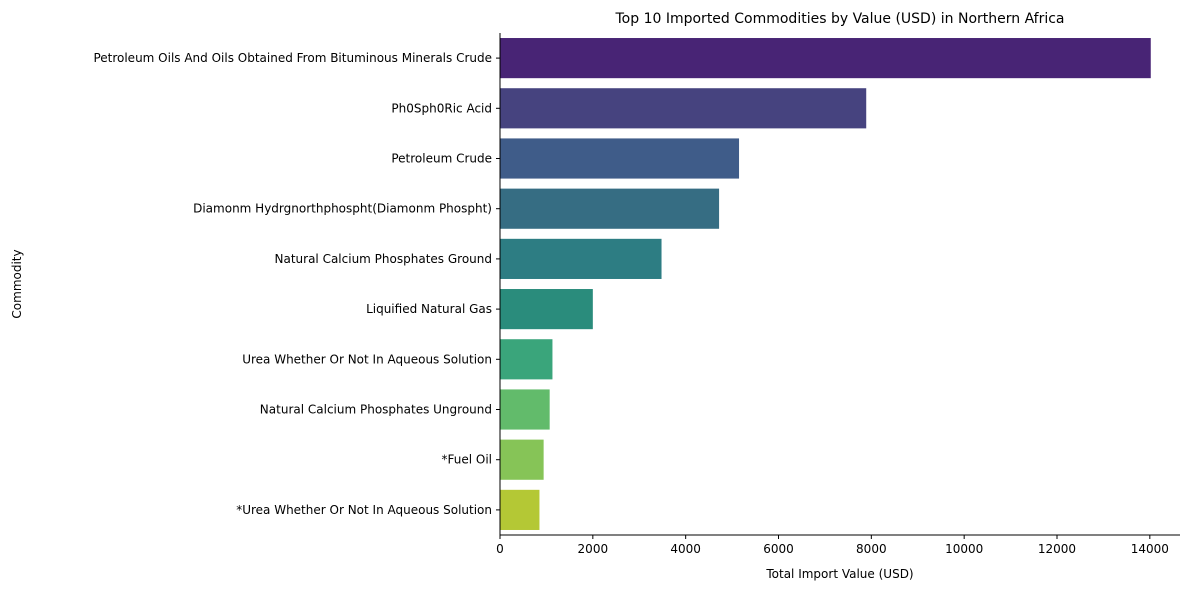 The height and width of the screenshot is (590, 1189). What do you see at coordinates (778, 549) in the screenshot?
I see `x-tick-label: 6000` at bounding box center [778, 549].